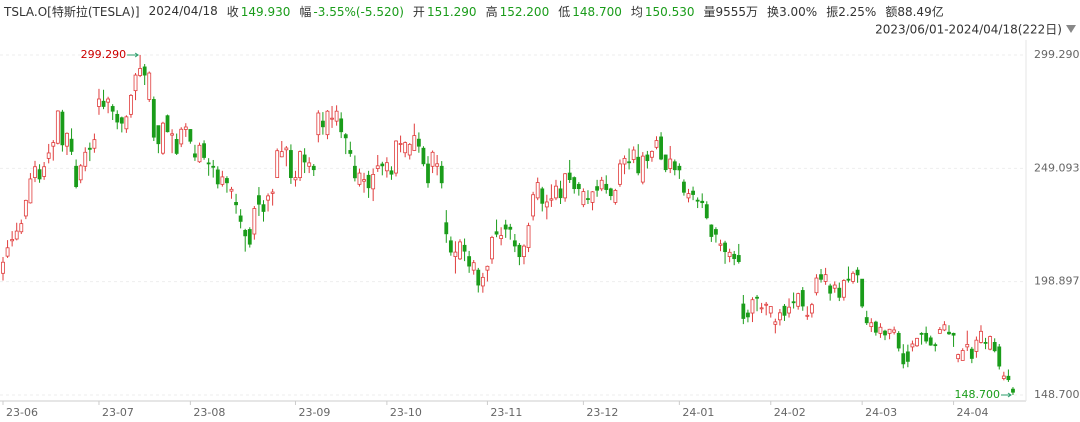 The width and height of the screenshot is (1080, 422). Describe the element at coordinates (265, 11) in the screenshot. I see `field-value: 149.930` at that location.